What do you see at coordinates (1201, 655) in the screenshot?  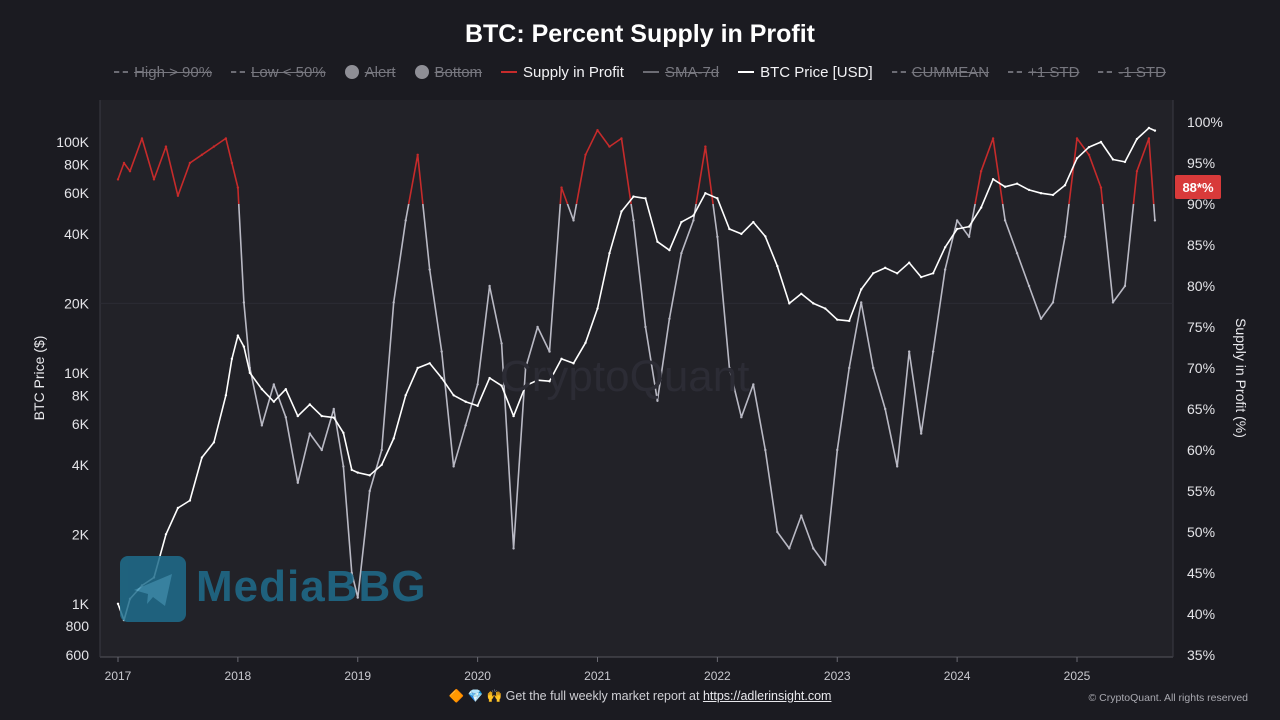 I see `right-tick-label: 35%` at bounding box center [1201, 655].